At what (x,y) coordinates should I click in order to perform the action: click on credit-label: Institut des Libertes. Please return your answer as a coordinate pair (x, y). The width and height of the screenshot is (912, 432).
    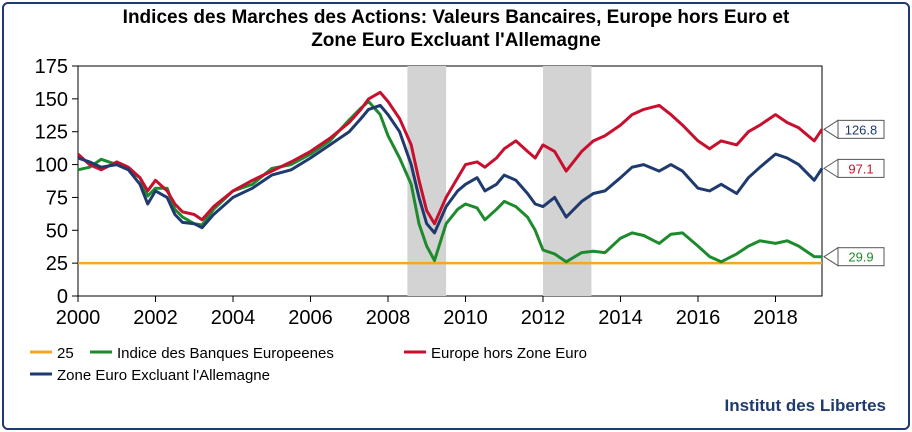
    Looking at the image, I should click on (805, 405).